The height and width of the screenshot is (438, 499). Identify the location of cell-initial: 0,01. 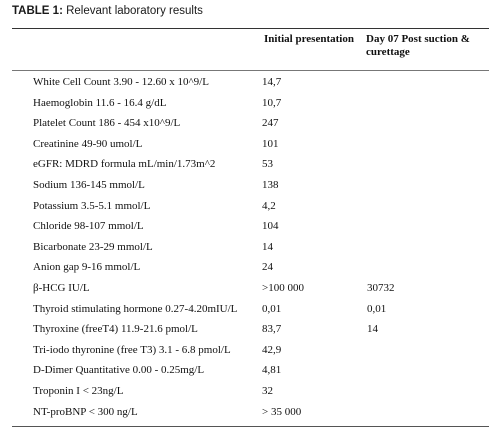
(272, 308).